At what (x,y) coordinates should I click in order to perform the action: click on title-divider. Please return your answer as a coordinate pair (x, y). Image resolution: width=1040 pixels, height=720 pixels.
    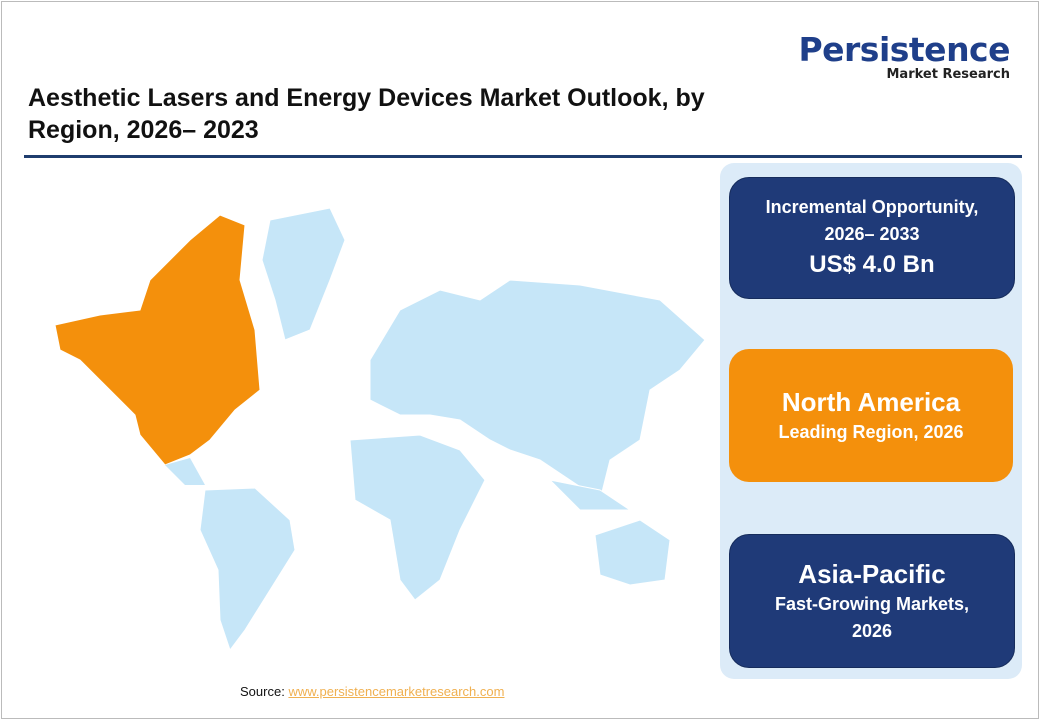
    Looking at the image, I should click on (523, 156).